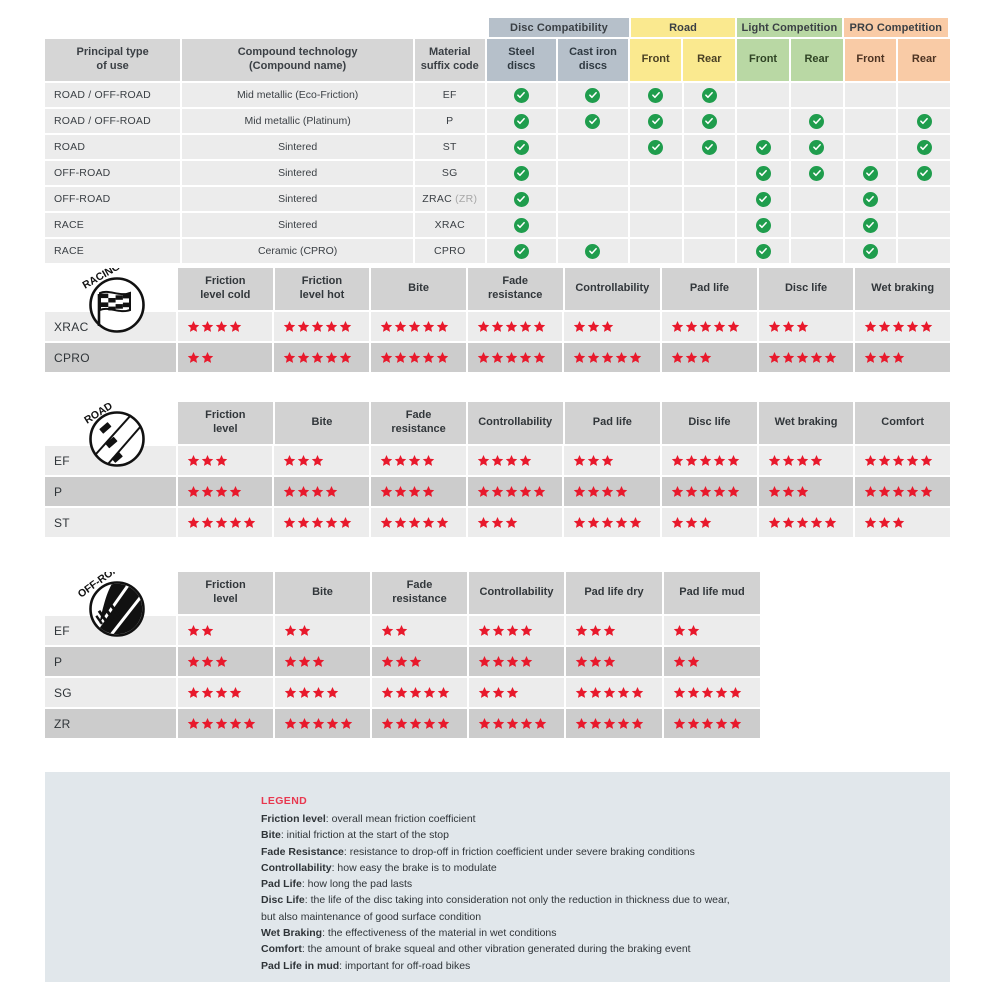  Describe the element at coordinates (870, 173) in the screenshot. I see `cell-pro-front` at that location.